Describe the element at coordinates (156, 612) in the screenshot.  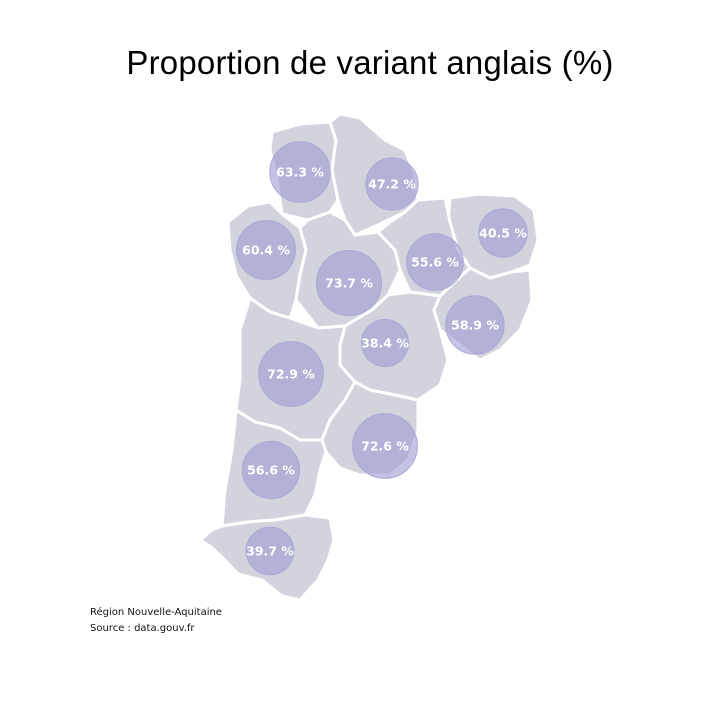
I see `region-caption: Région Nouvelle-Aquitaine` at that location.